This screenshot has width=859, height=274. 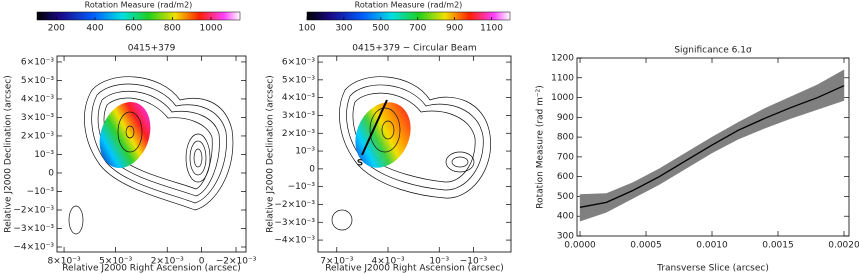 What do you see at coordinates (152, 49) in the screenshot?
I see `panel-title: 0415+379` at bounding box center [152, 49].